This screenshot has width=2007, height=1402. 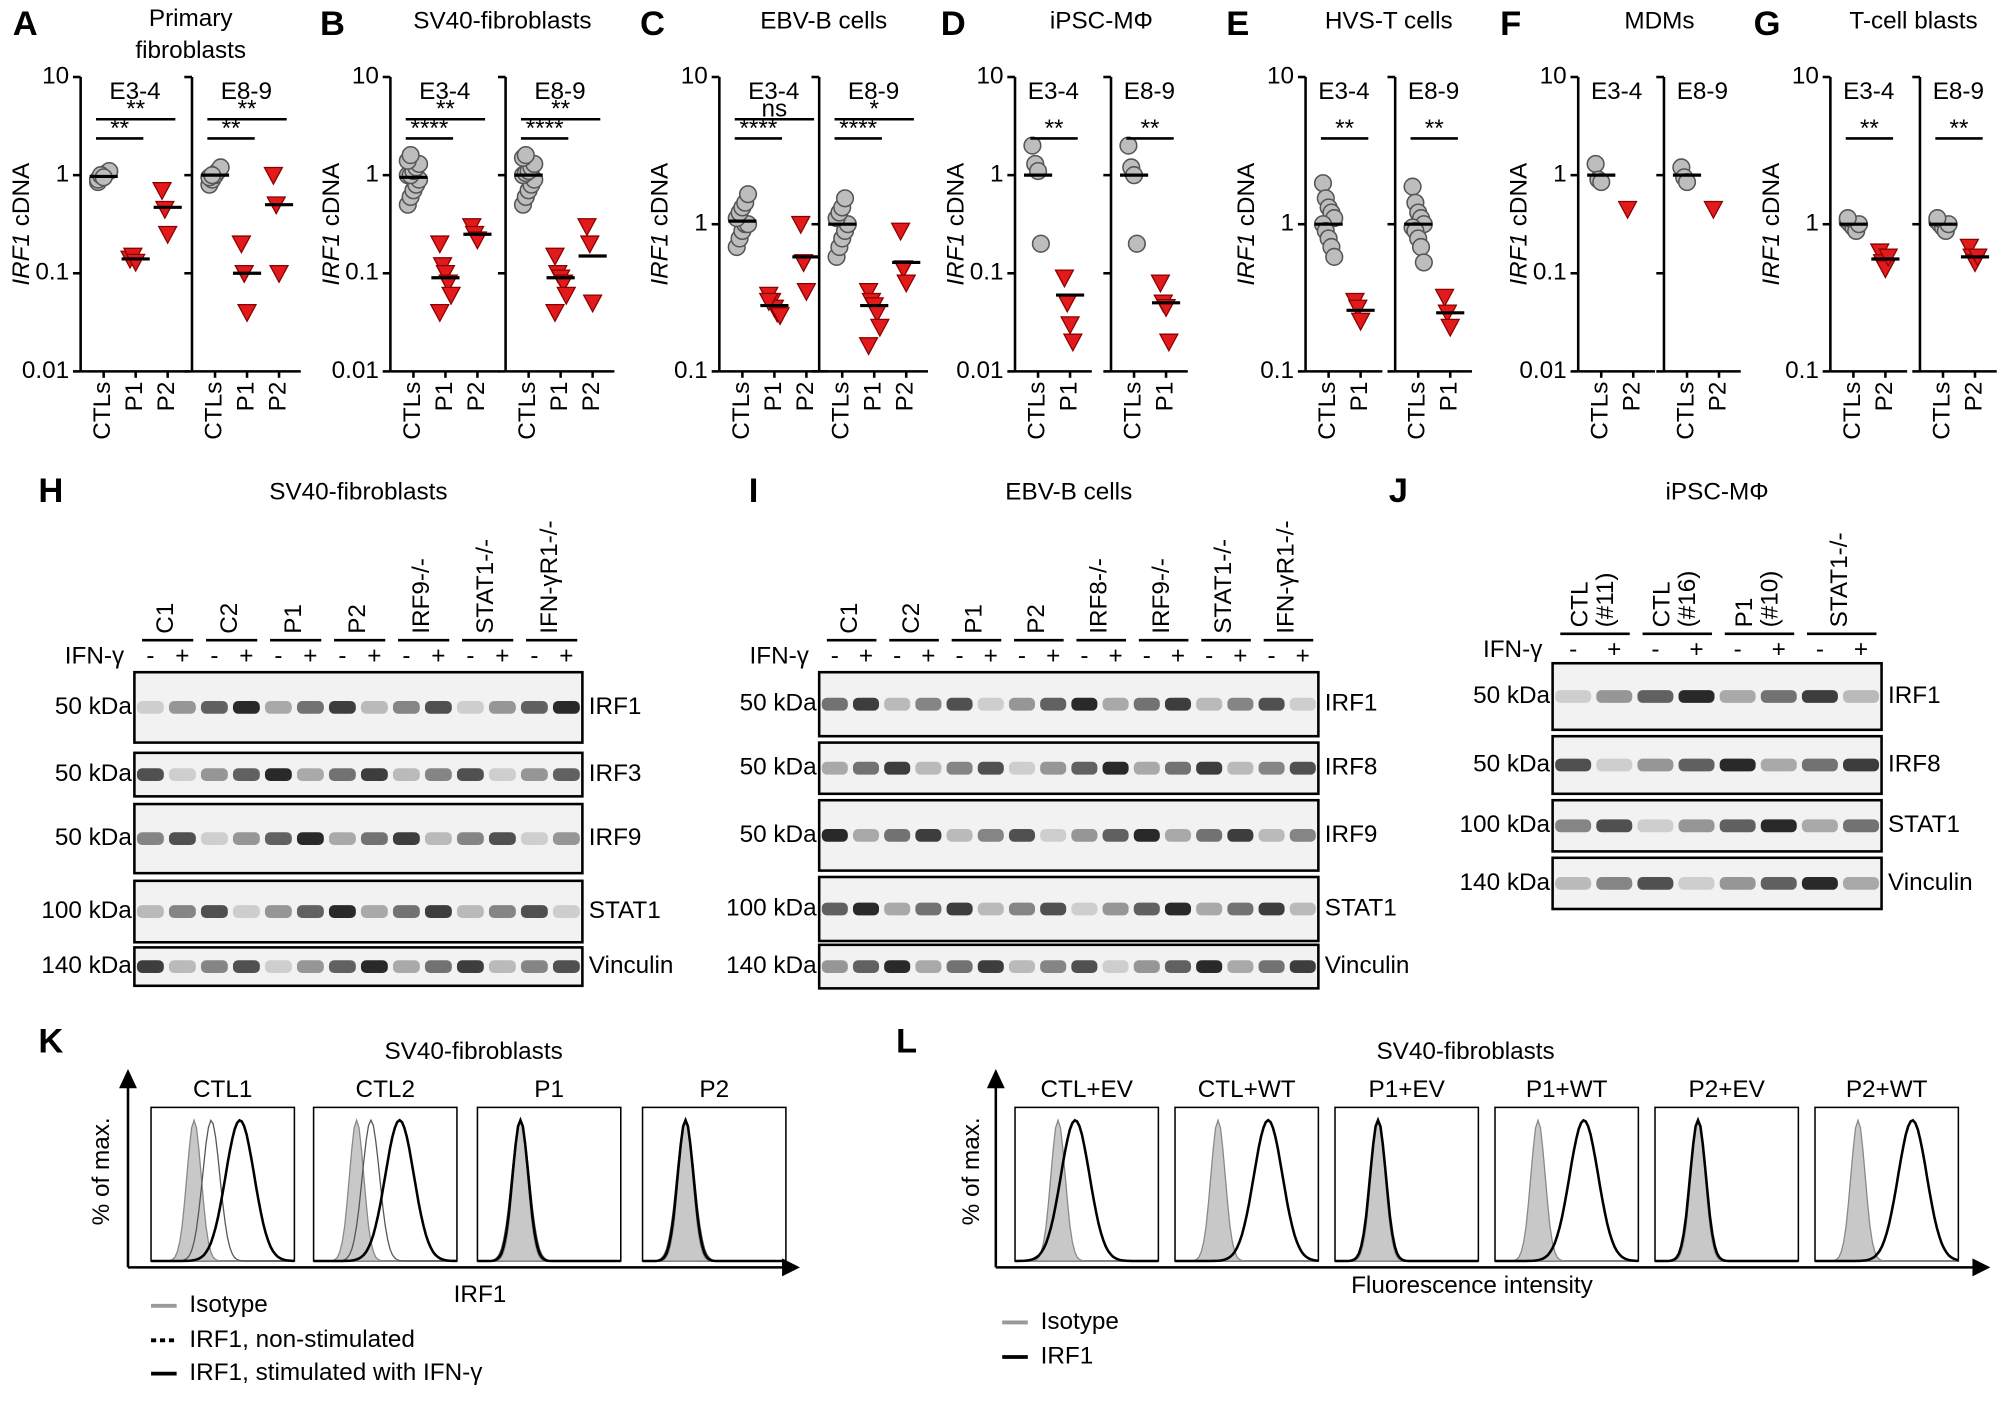 I want to click on treatment-label: IFN-γ, so click(x=1513, y=649).